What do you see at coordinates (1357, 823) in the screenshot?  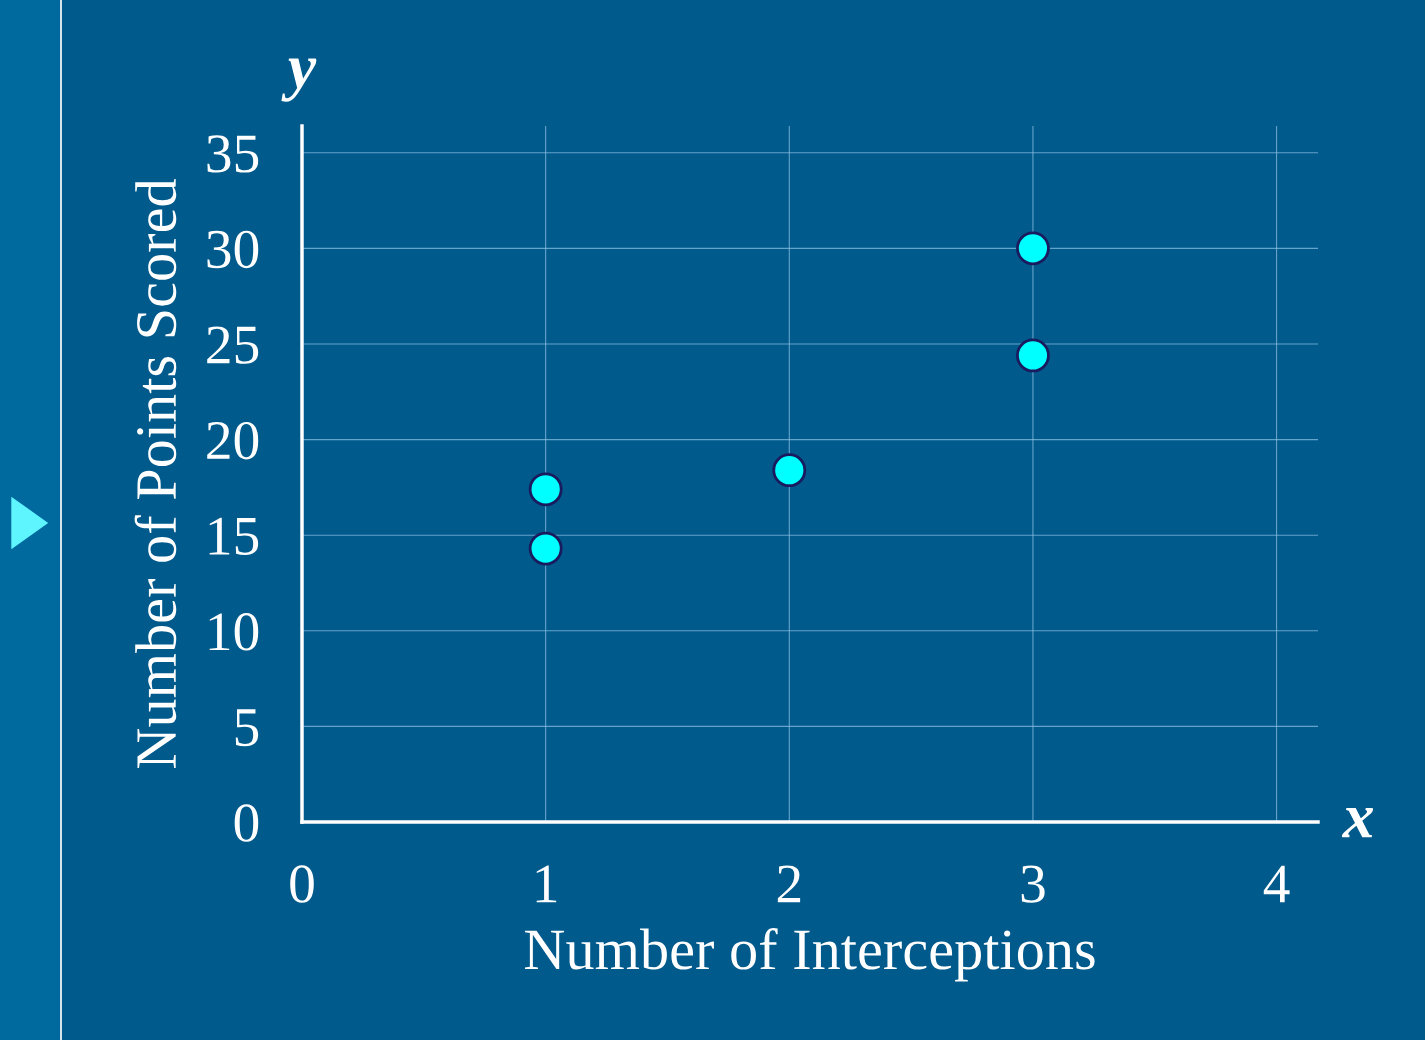 I see `text: x` at bounding box center [1357, 823].